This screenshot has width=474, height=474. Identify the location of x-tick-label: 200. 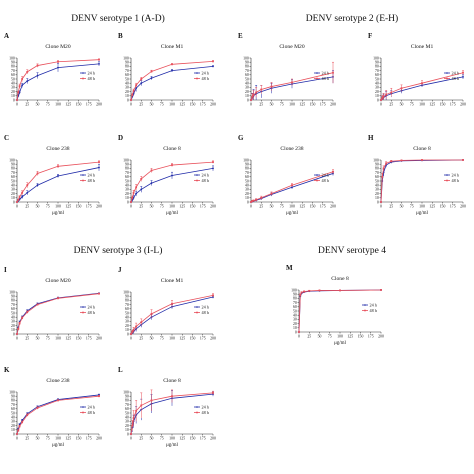
(99, 339).